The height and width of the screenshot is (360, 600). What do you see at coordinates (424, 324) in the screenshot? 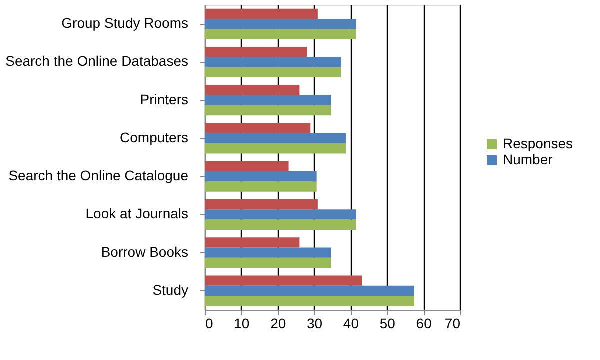
I see `x-tick-label: 60` at bounding box center [424, 324].